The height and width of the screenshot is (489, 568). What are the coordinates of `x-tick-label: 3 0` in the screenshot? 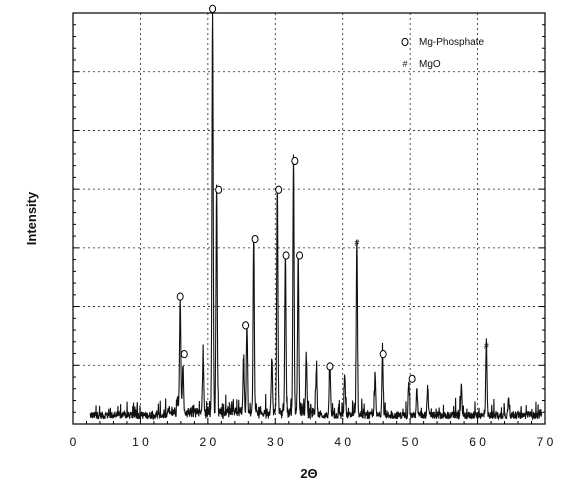 It's located at (275, 442).